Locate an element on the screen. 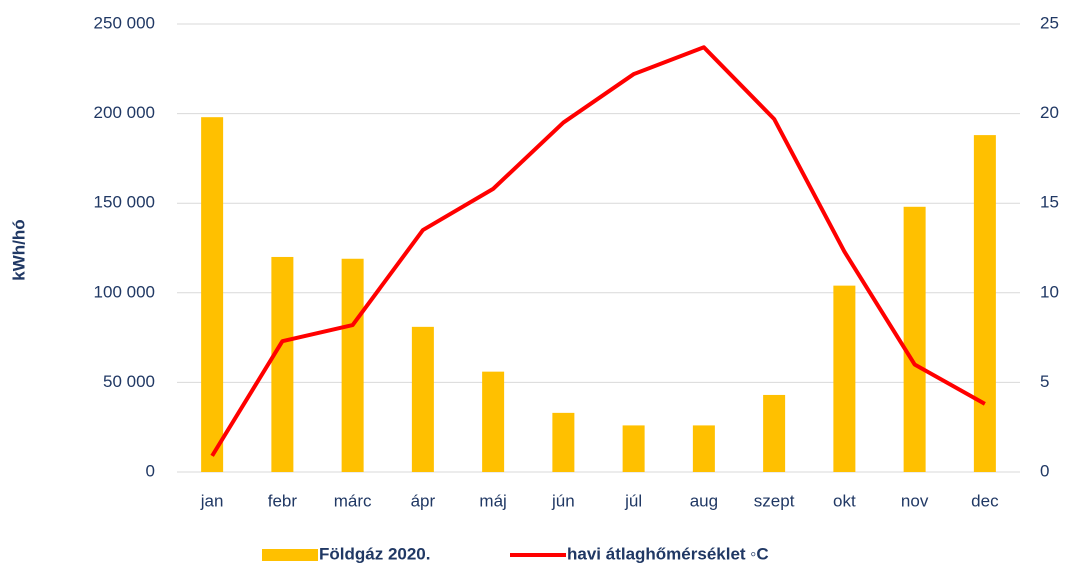  y2-tick-label: 0 is located at coordinates (1044, 470).